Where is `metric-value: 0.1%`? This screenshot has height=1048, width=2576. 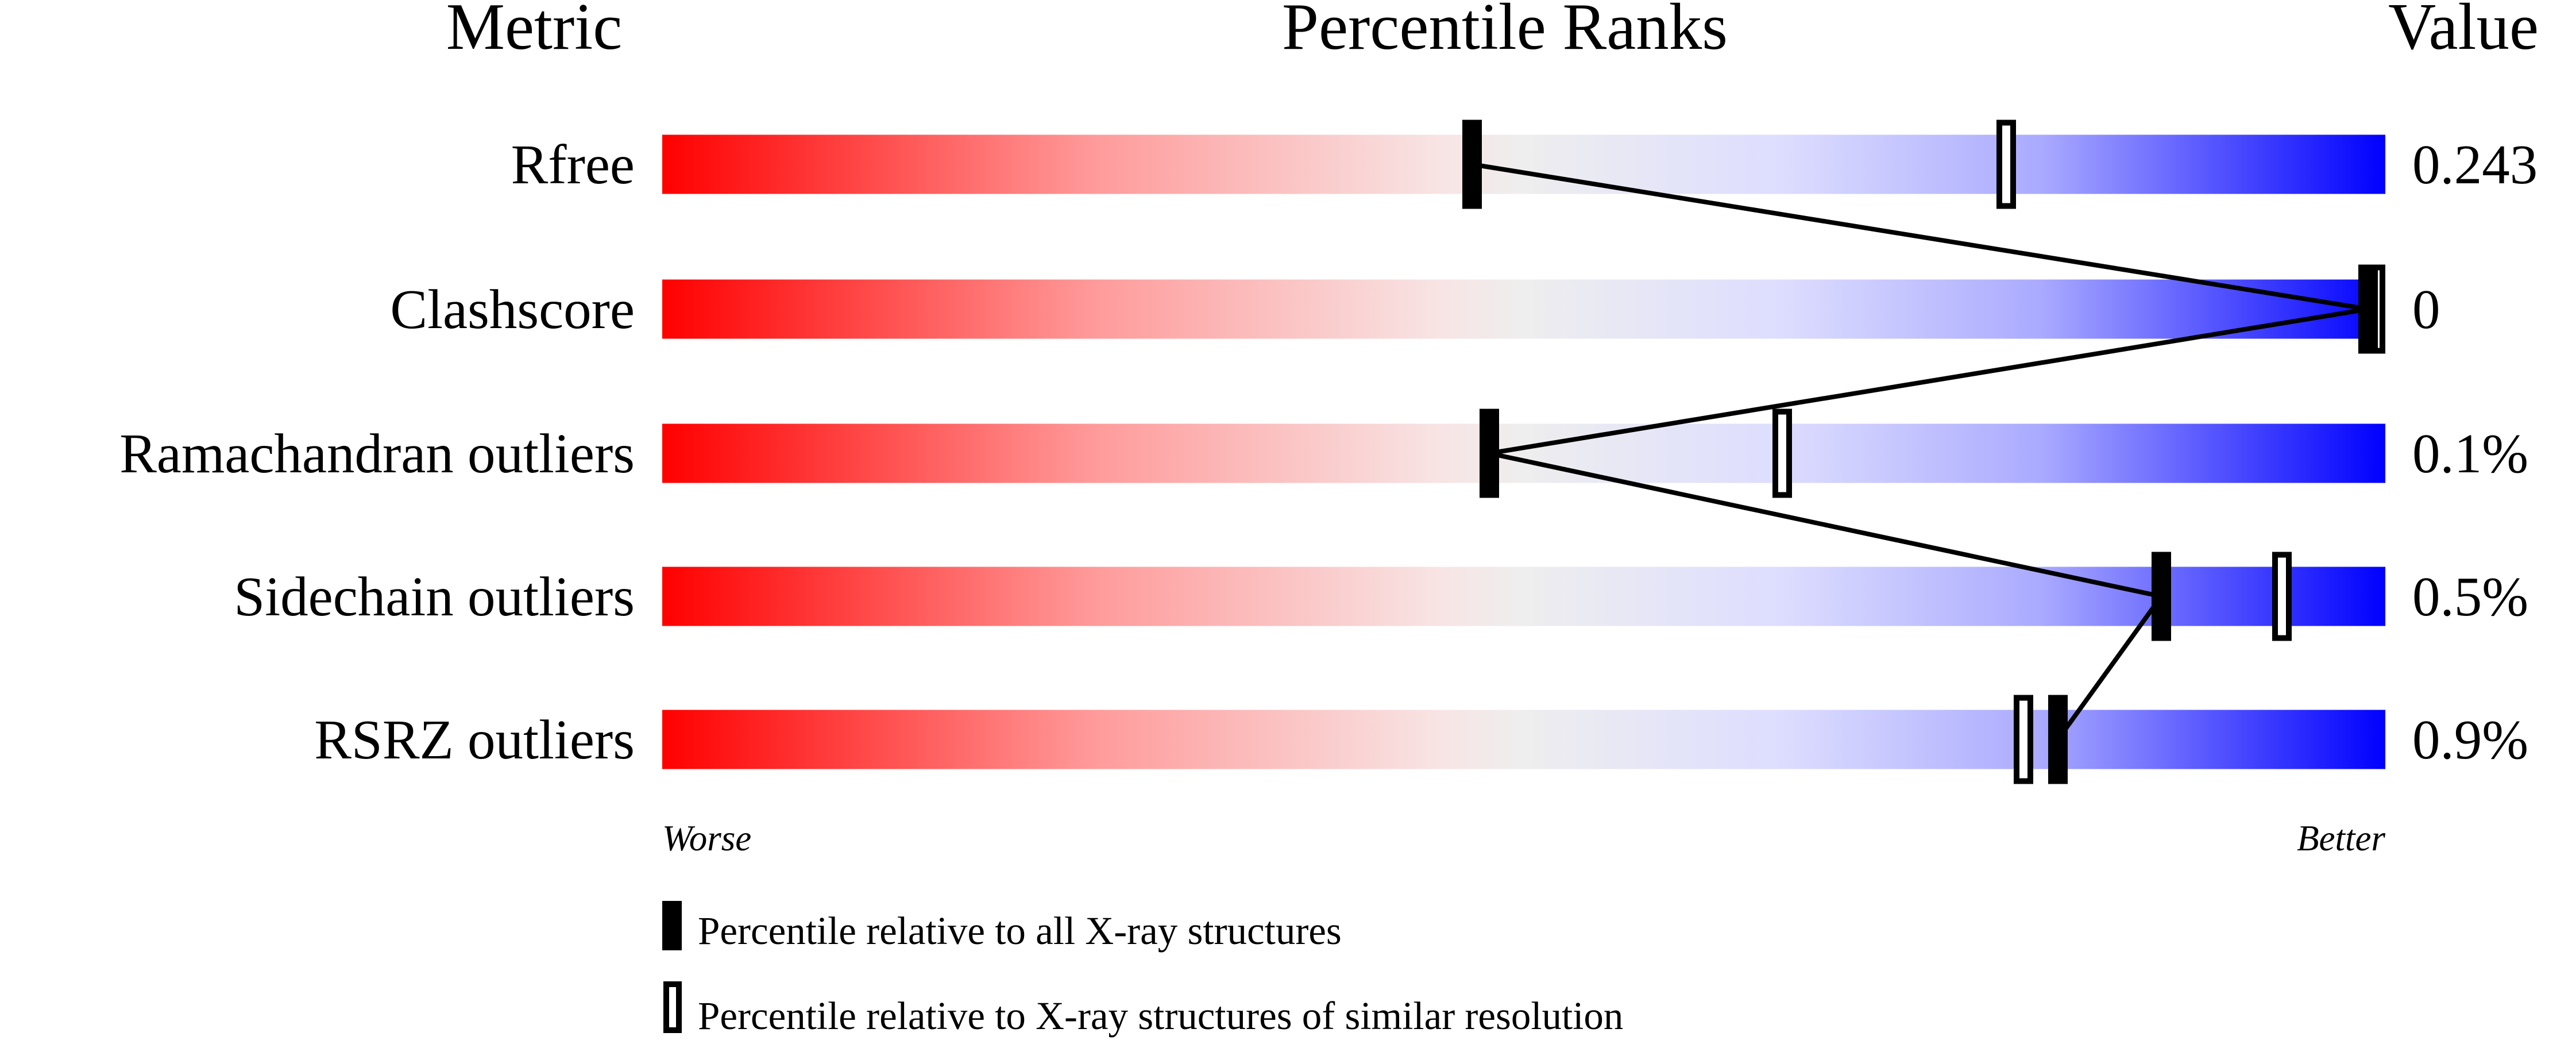 metric-value: 0.1% is located at coordinates (2470, 453).